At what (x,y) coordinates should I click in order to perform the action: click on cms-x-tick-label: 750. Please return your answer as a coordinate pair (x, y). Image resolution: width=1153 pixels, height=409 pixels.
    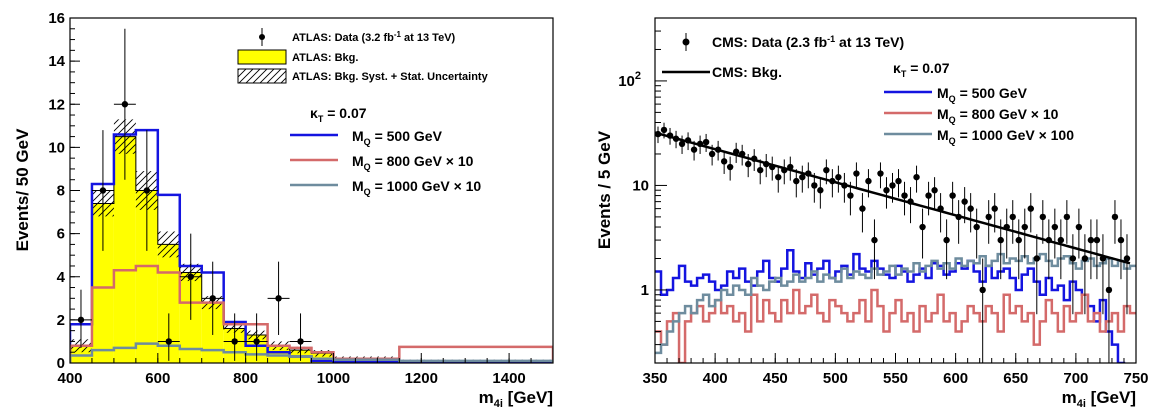
    Looking at the image, I should click on (1135, 378).